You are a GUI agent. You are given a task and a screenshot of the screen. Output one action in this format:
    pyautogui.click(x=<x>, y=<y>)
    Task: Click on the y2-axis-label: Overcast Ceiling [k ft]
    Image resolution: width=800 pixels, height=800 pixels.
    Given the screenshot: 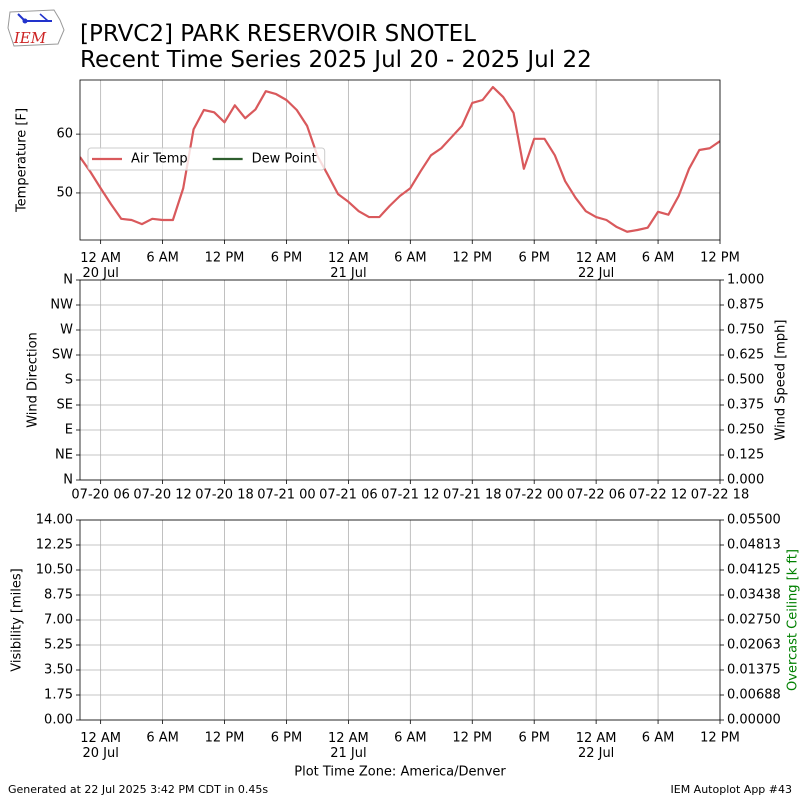 What is the action you would take?
    pyautogui.click(x=793, y=620)
    